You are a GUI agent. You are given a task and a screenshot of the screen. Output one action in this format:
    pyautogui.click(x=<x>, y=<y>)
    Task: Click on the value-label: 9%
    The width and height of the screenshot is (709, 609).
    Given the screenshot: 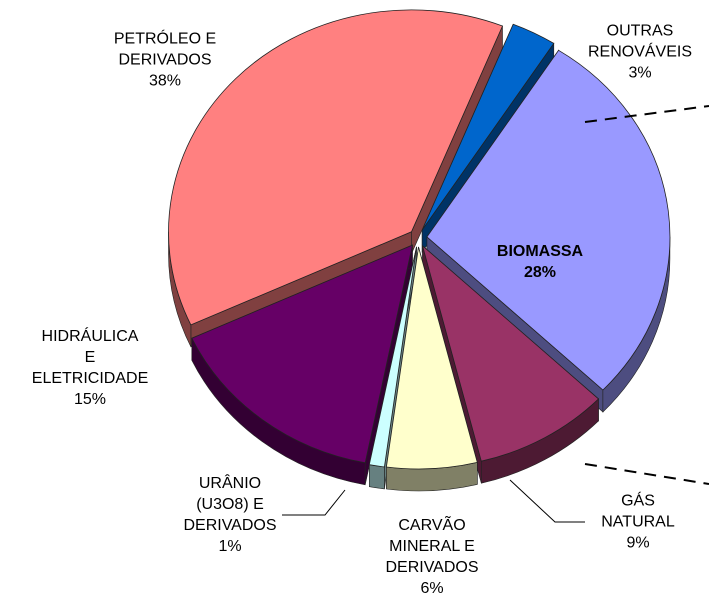 What is the action you would take?
    pyautogui.click(x=638, y=543)
    